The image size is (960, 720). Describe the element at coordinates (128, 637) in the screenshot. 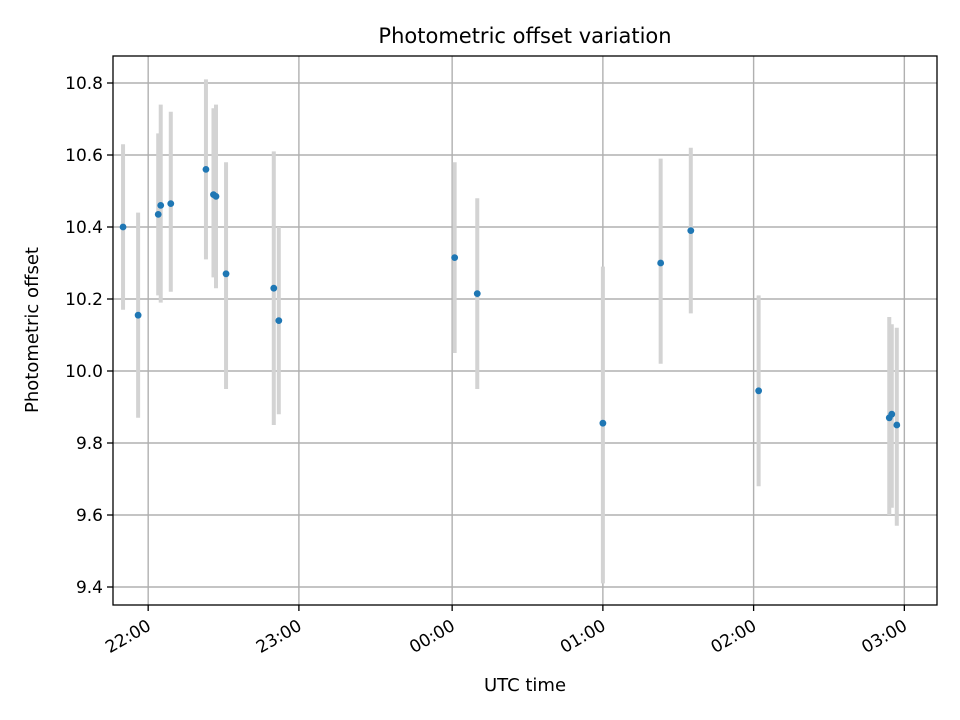

I see `x-tick-label: 22:00` at that location.